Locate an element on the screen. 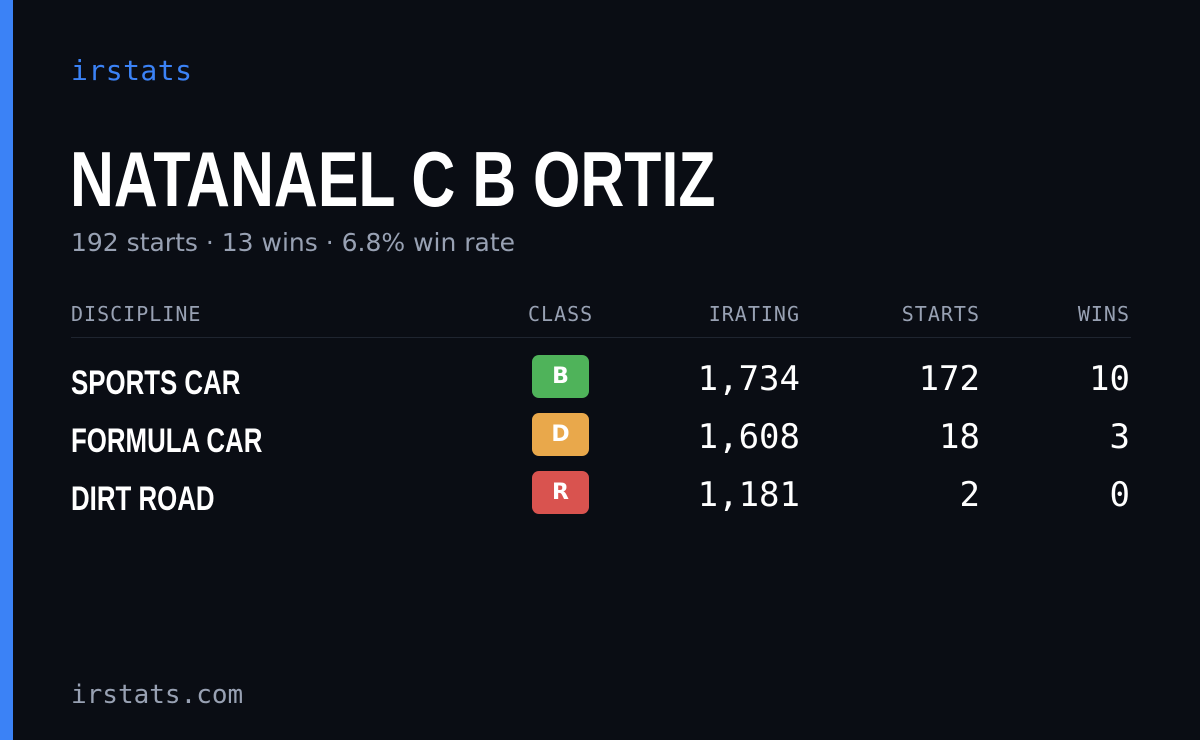 The image size is (1200, 740). header-wins: WINS is located at coordinates (1103, 314).